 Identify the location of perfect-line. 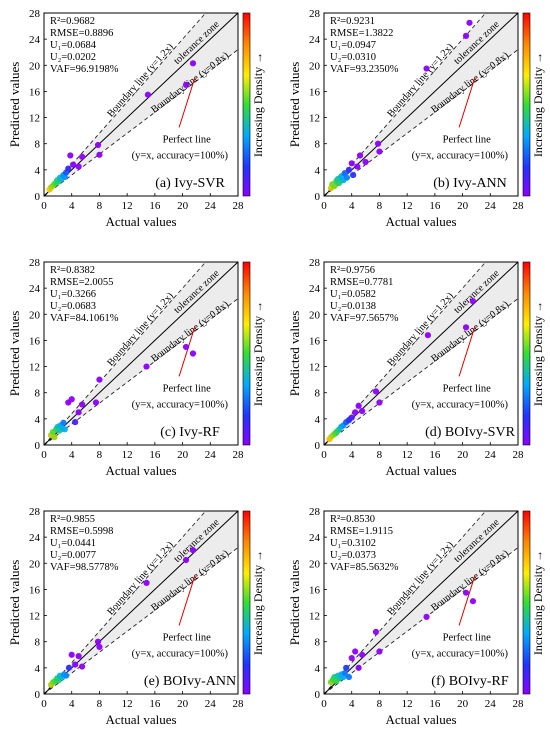
(141, 353).